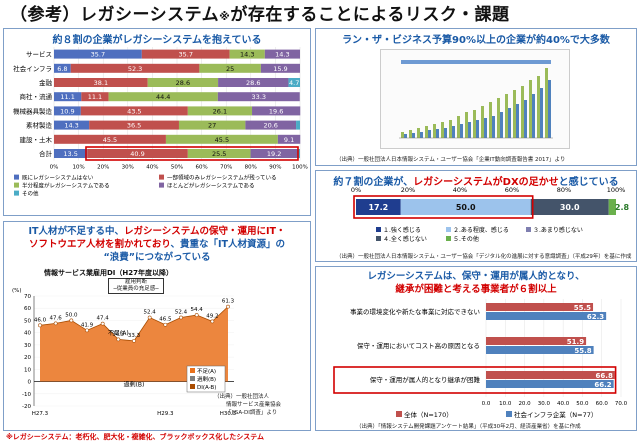 This screenshot has width=640, height=443. I want to click on data-label: 4.7, so click(294, 83).